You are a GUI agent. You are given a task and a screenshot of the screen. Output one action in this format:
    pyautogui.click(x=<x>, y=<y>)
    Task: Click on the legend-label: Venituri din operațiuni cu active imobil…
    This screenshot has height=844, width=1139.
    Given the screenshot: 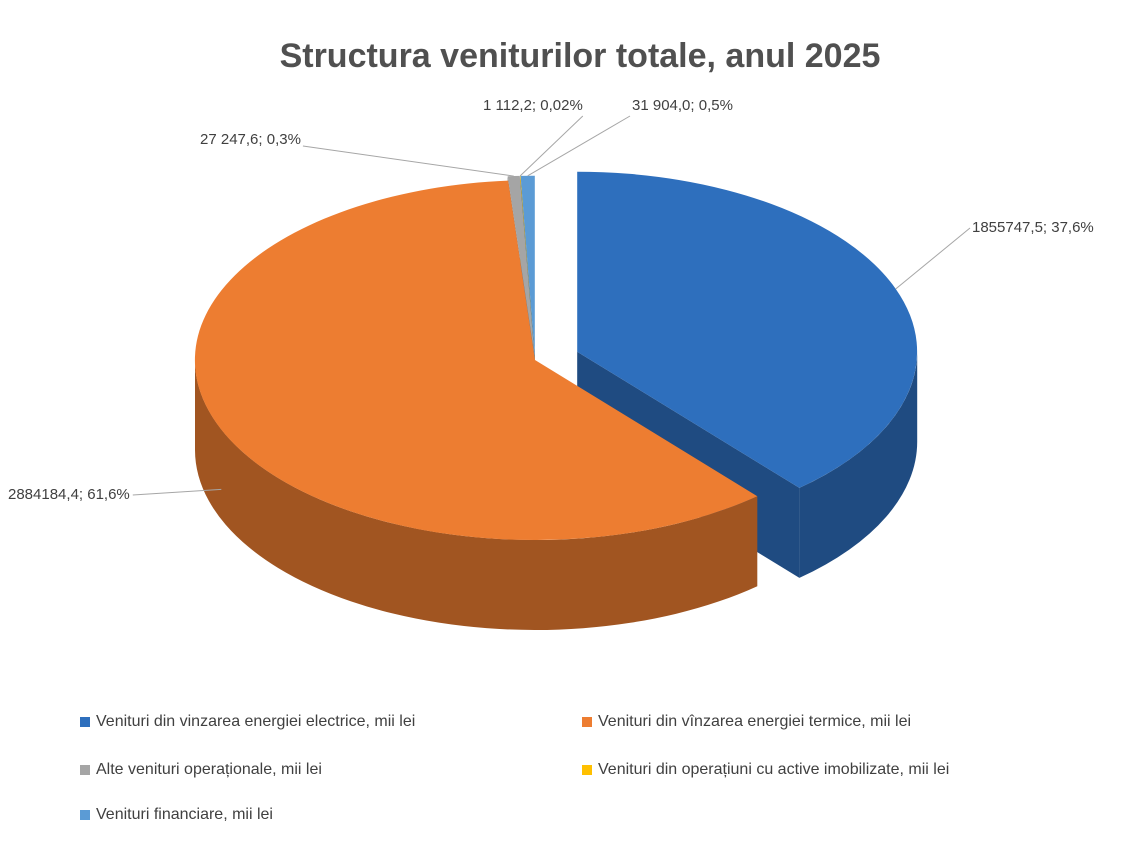 What is the action you would take?
    pyautogui.click(x=773, y=769)
    